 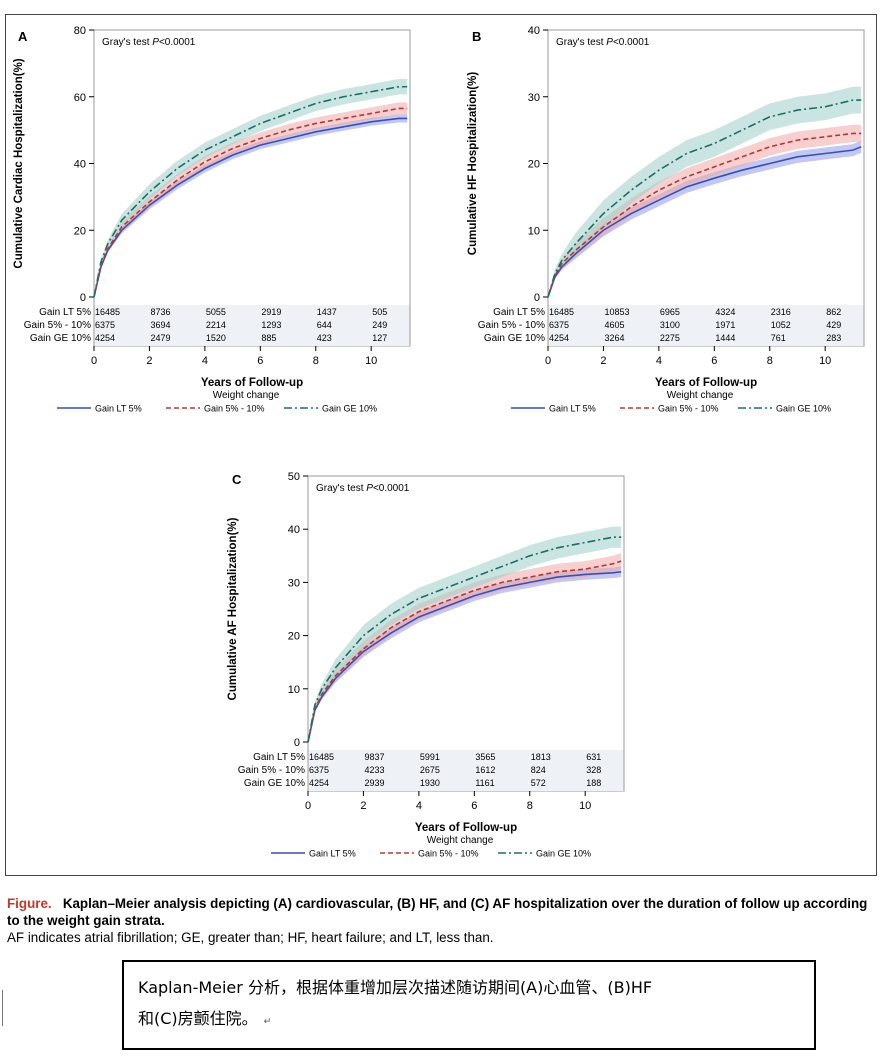 What do you see at coordinates (267, 1022) in the screenshot?
I see `paragraph-mark: ↵` at bounding box center [267, 1022].